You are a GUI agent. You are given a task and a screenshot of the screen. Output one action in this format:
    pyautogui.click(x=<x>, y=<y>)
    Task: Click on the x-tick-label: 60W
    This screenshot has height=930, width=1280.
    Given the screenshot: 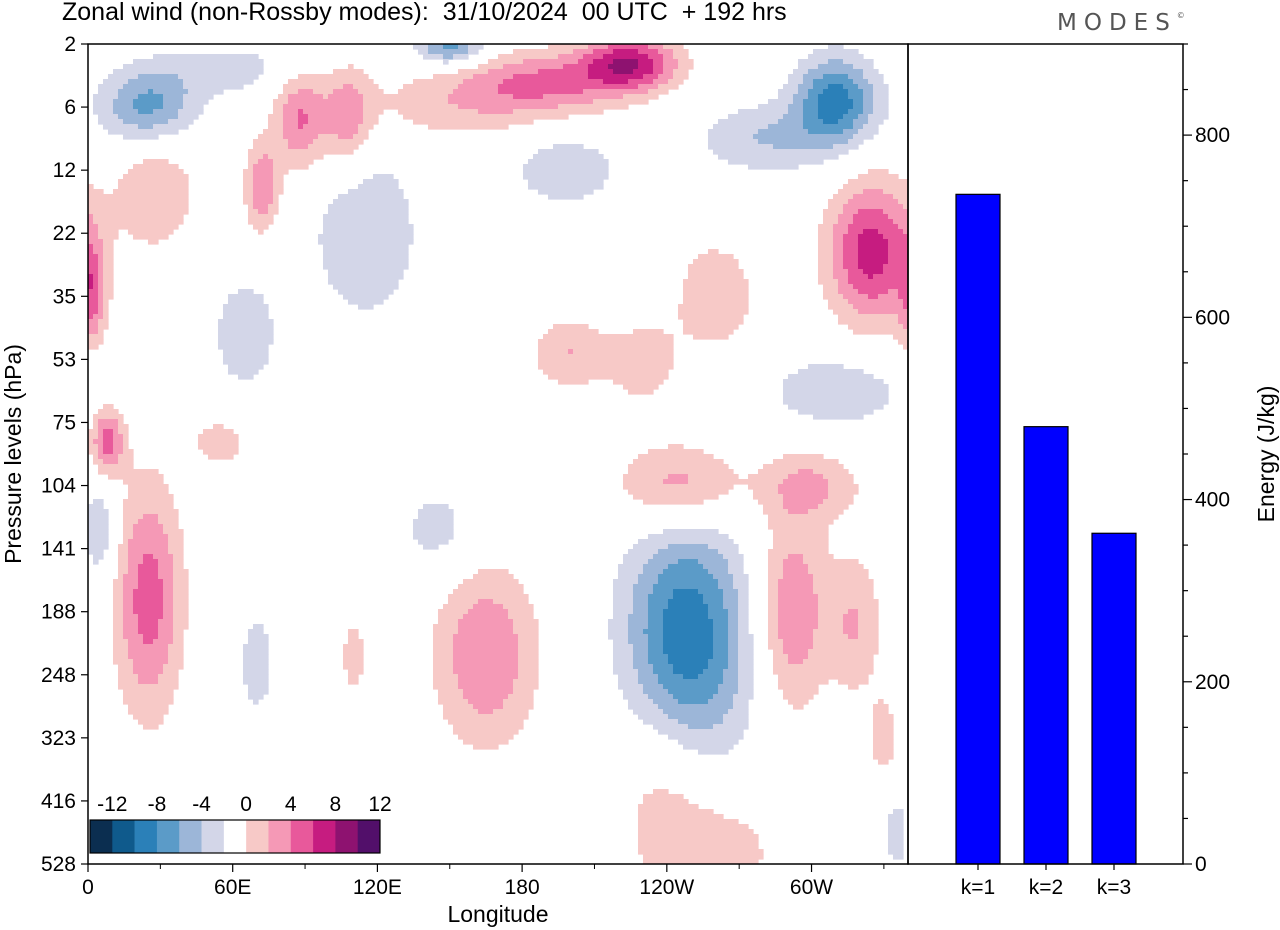 What is the action you would take?
    pyautogui.click(x=811, y=887)
    